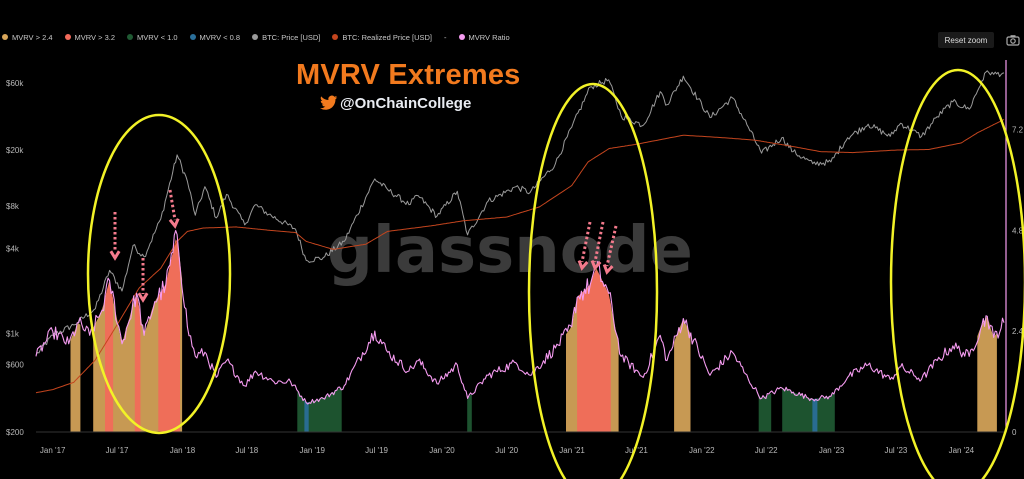  Describe the element at coordinates (220, 37) in the screenshot. I see `legend-label: MVRV < 0.8` at that location.